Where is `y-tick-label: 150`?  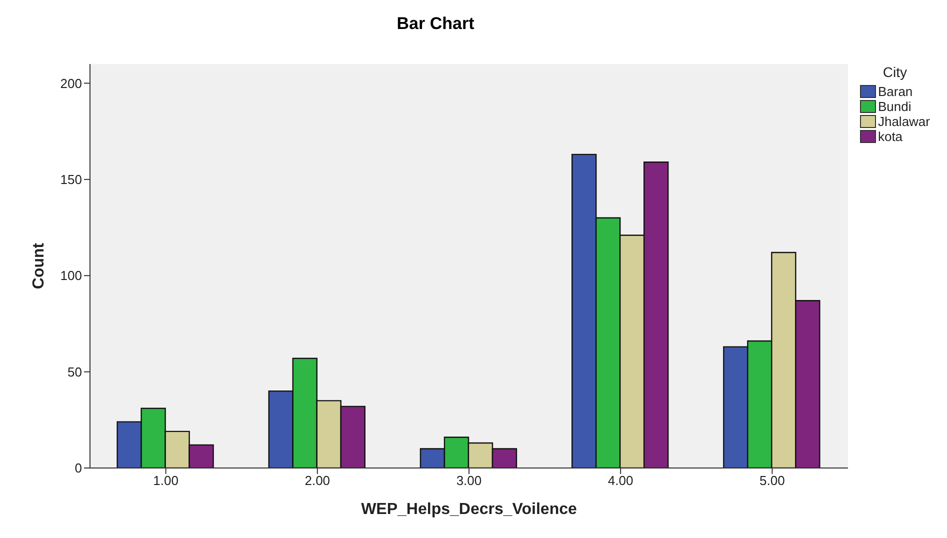 y-tick-label: 150 is located at coordinates (71, 180).